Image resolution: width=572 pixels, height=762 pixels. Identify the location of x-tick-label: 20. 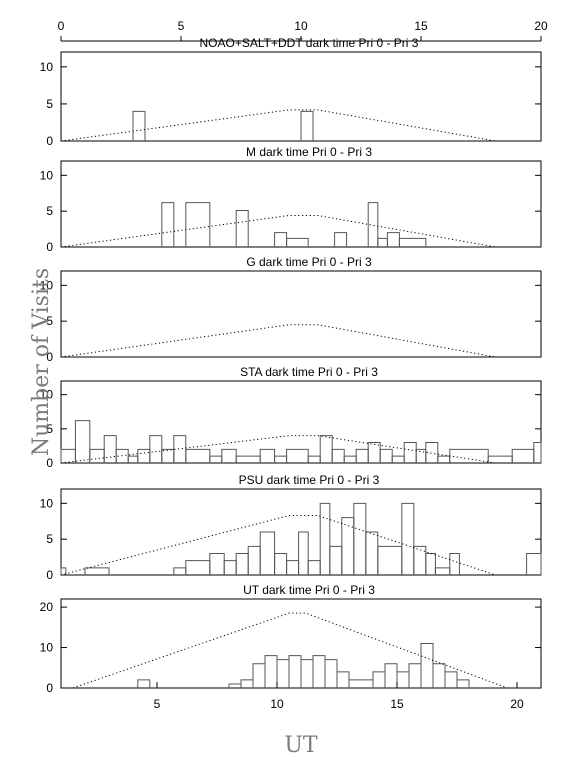
(517, 704).